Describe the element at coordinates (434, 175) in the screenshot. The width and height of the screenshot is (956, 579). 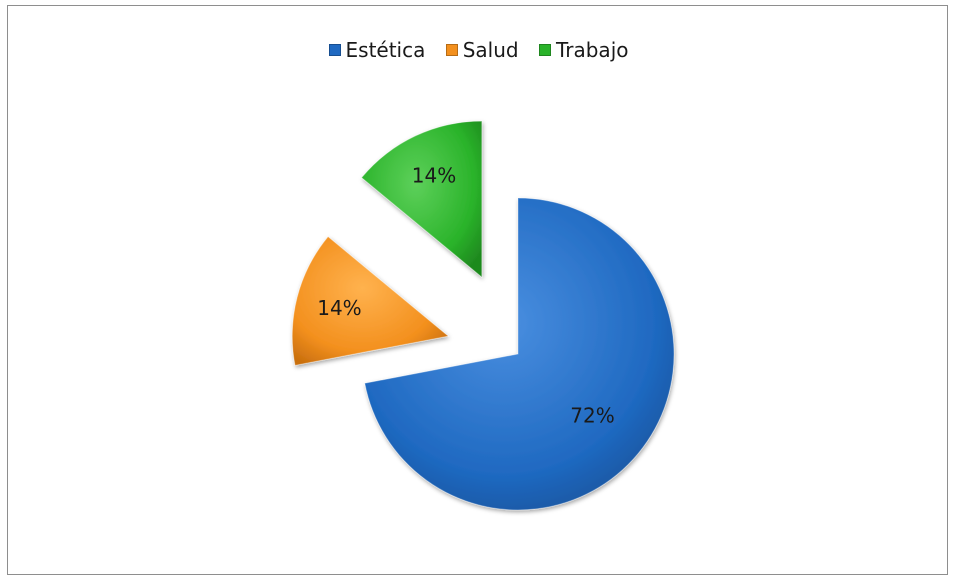
I see `data-label-trabajo: 14%` at that location.